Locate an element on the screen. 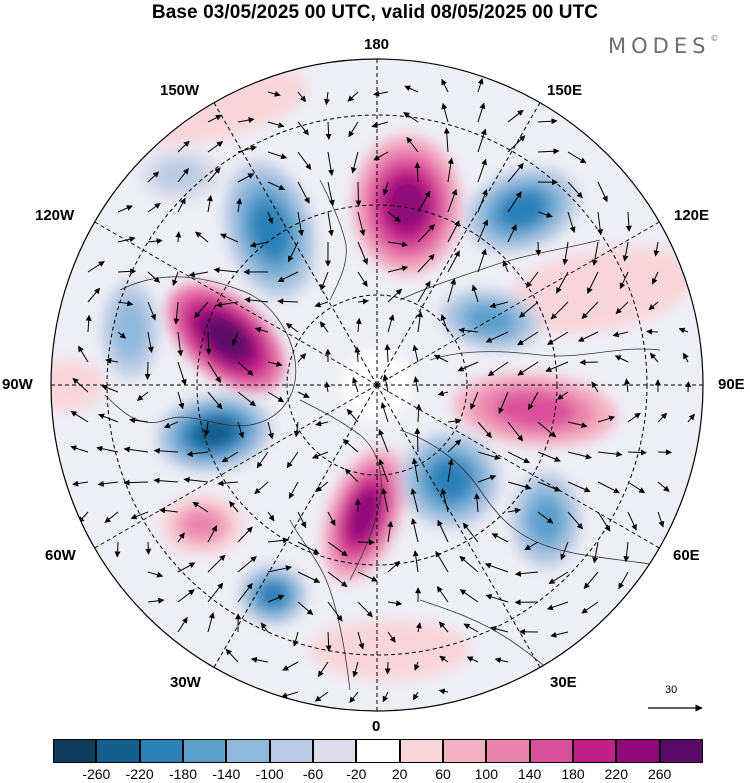 The width and height of the screenshot is (750, 783). colorbar-tick-label: 100 is located at coordinates (486, 774).